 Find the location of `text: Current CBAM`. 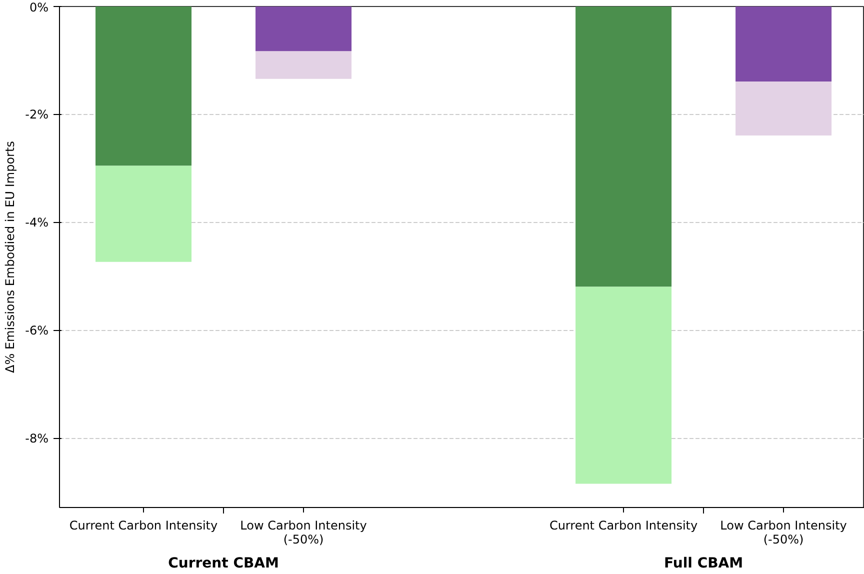

text: Current CBAM is located at coordinates (223, 564).